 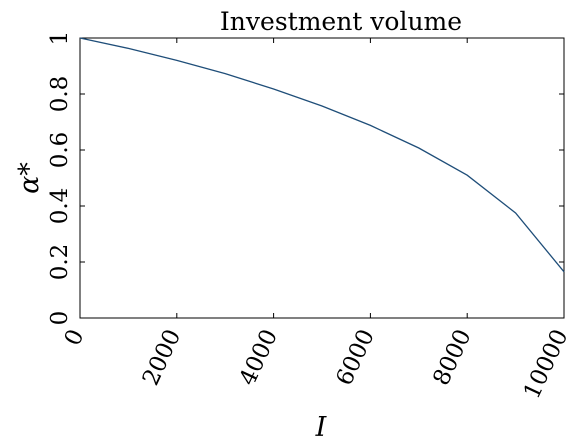 I want to click on x-tick-label: 10000, so click(x=542, y=364).